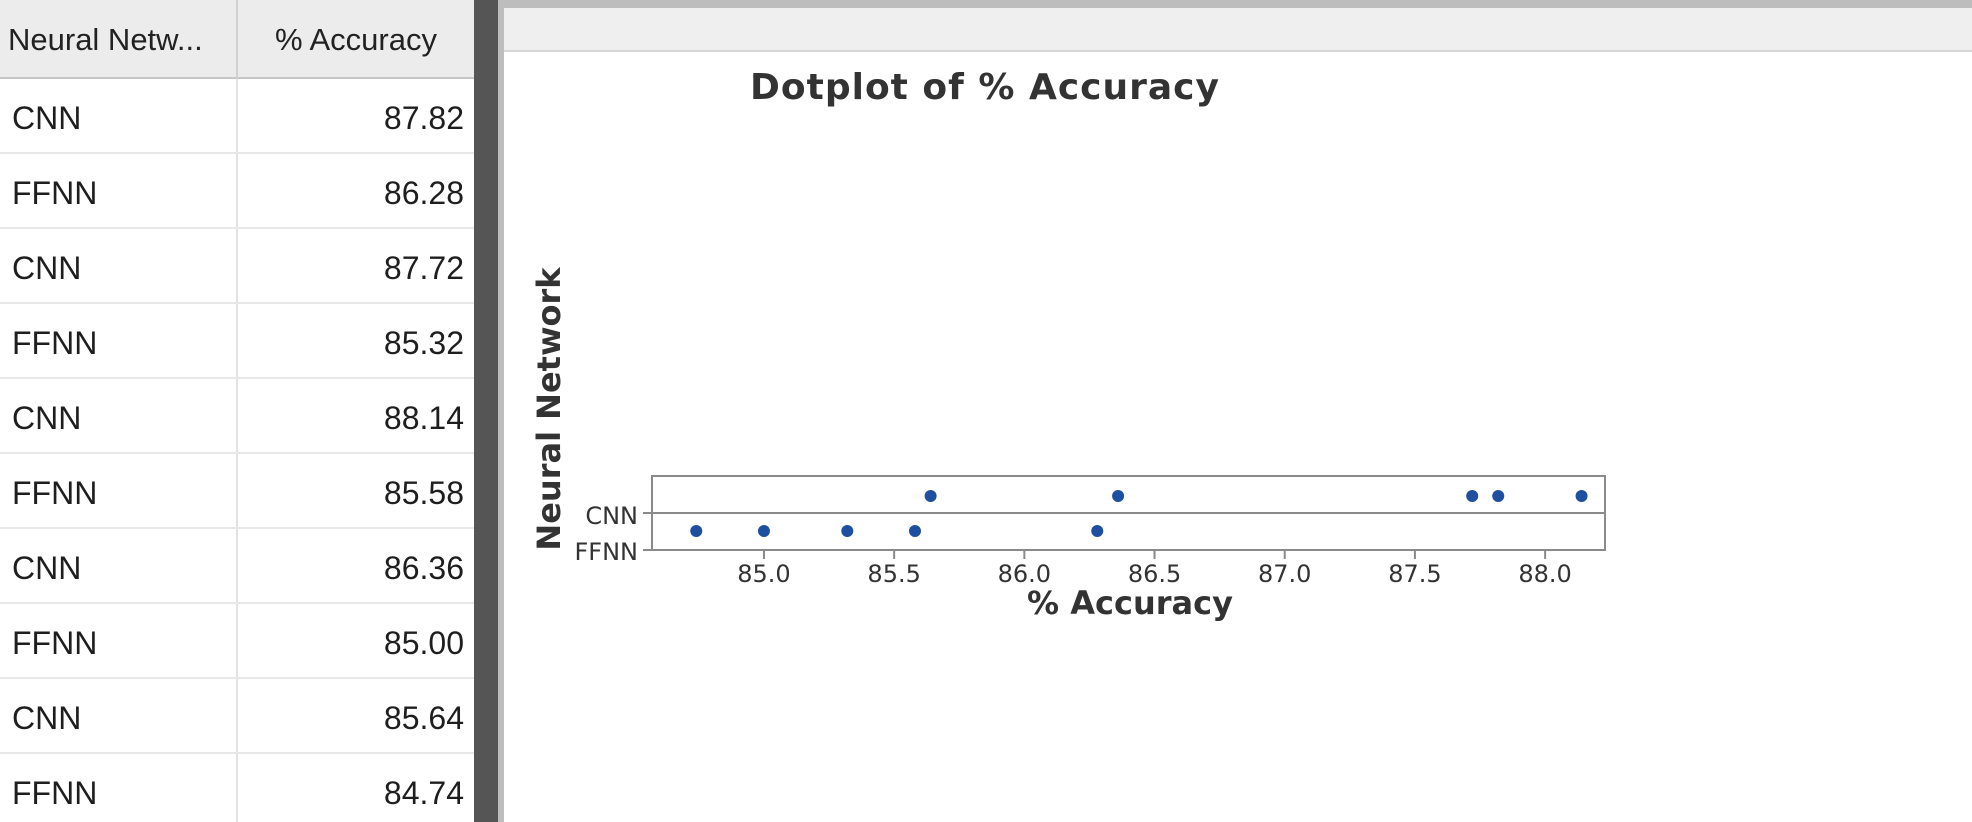  I want to click on table-row: CNN 87.82, so click(237, 116).